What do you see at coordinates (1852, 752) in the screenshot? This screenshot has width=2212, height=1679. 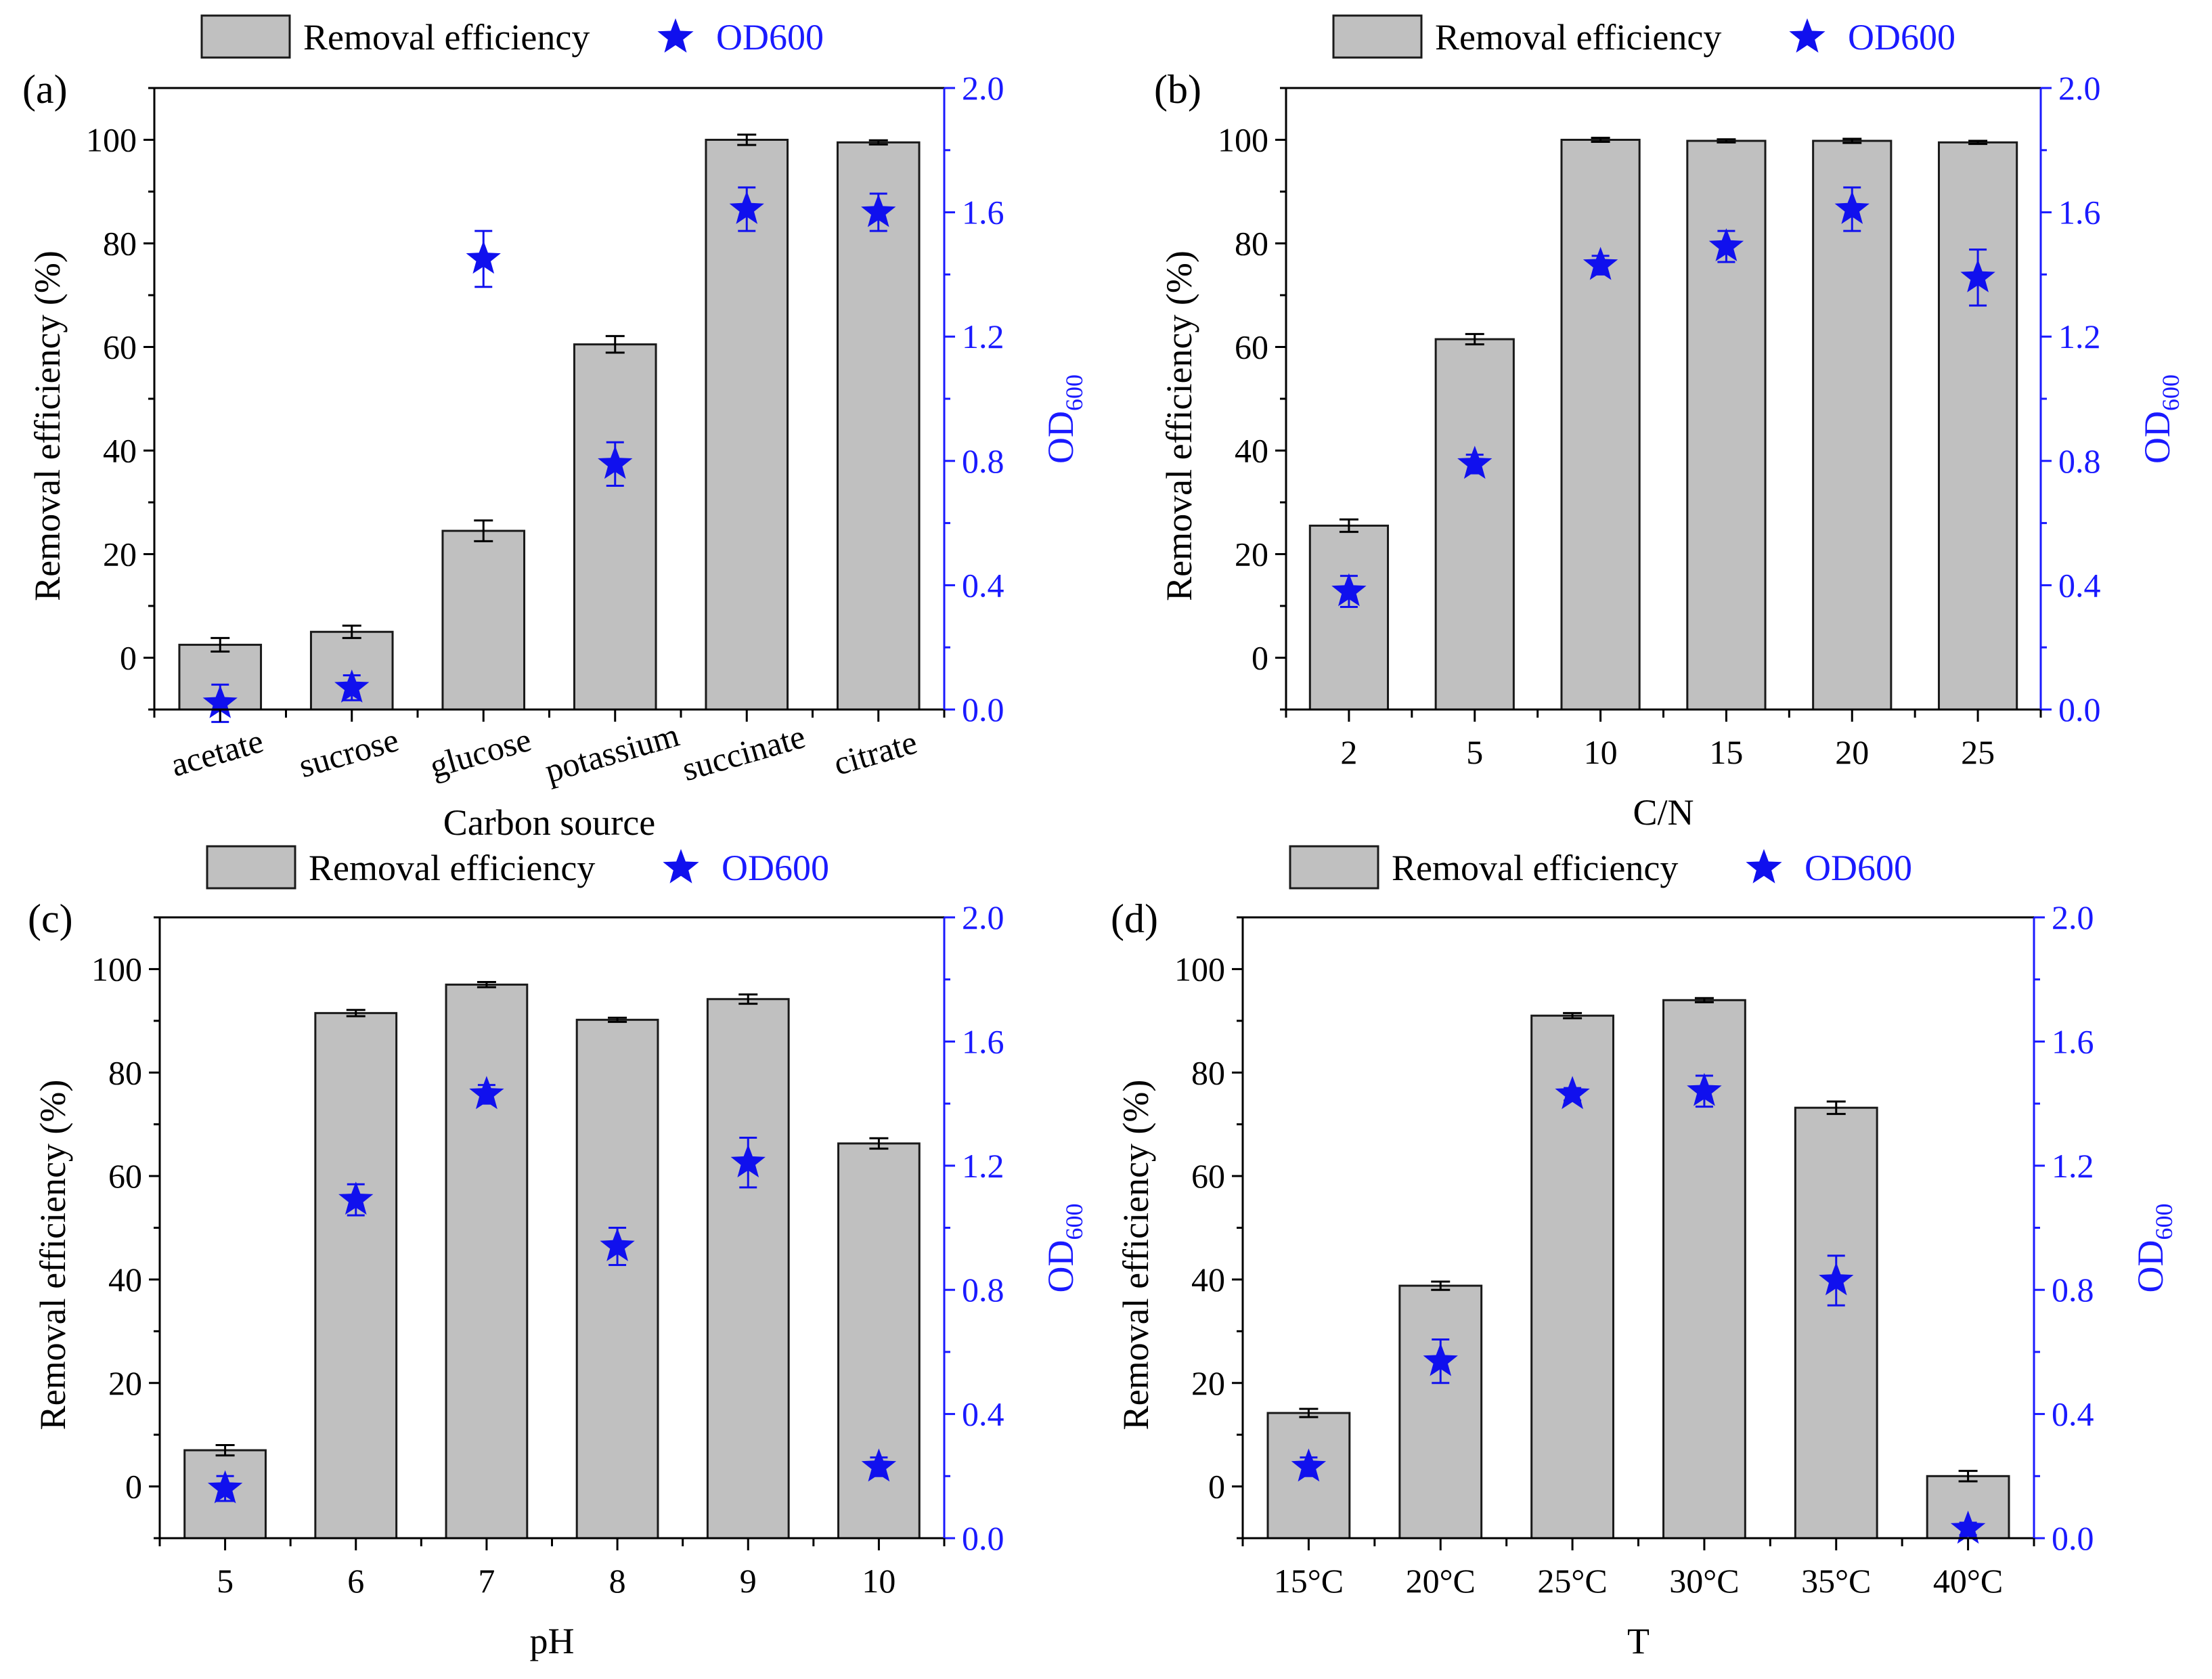 I see `x-tick-label: 20` at bounding box center [1852, 752].